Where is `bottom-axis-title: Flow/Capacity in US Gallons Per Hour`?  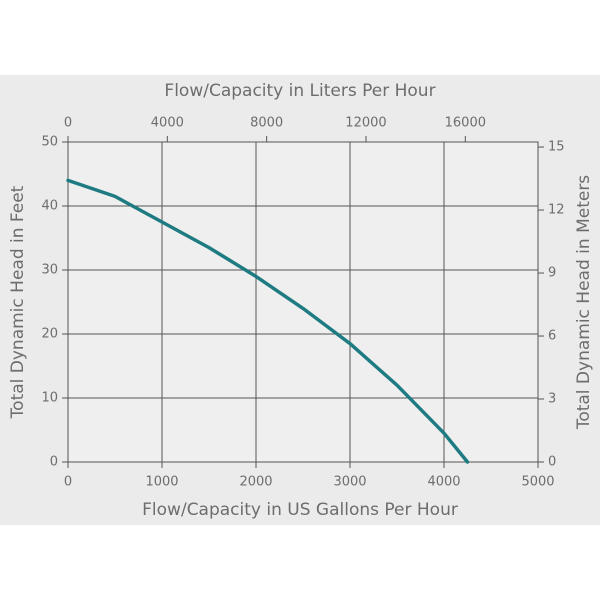 bottom-axis-title: Flow/Capacity in US Gallons Per Hour is located at coordinates (300, 510).